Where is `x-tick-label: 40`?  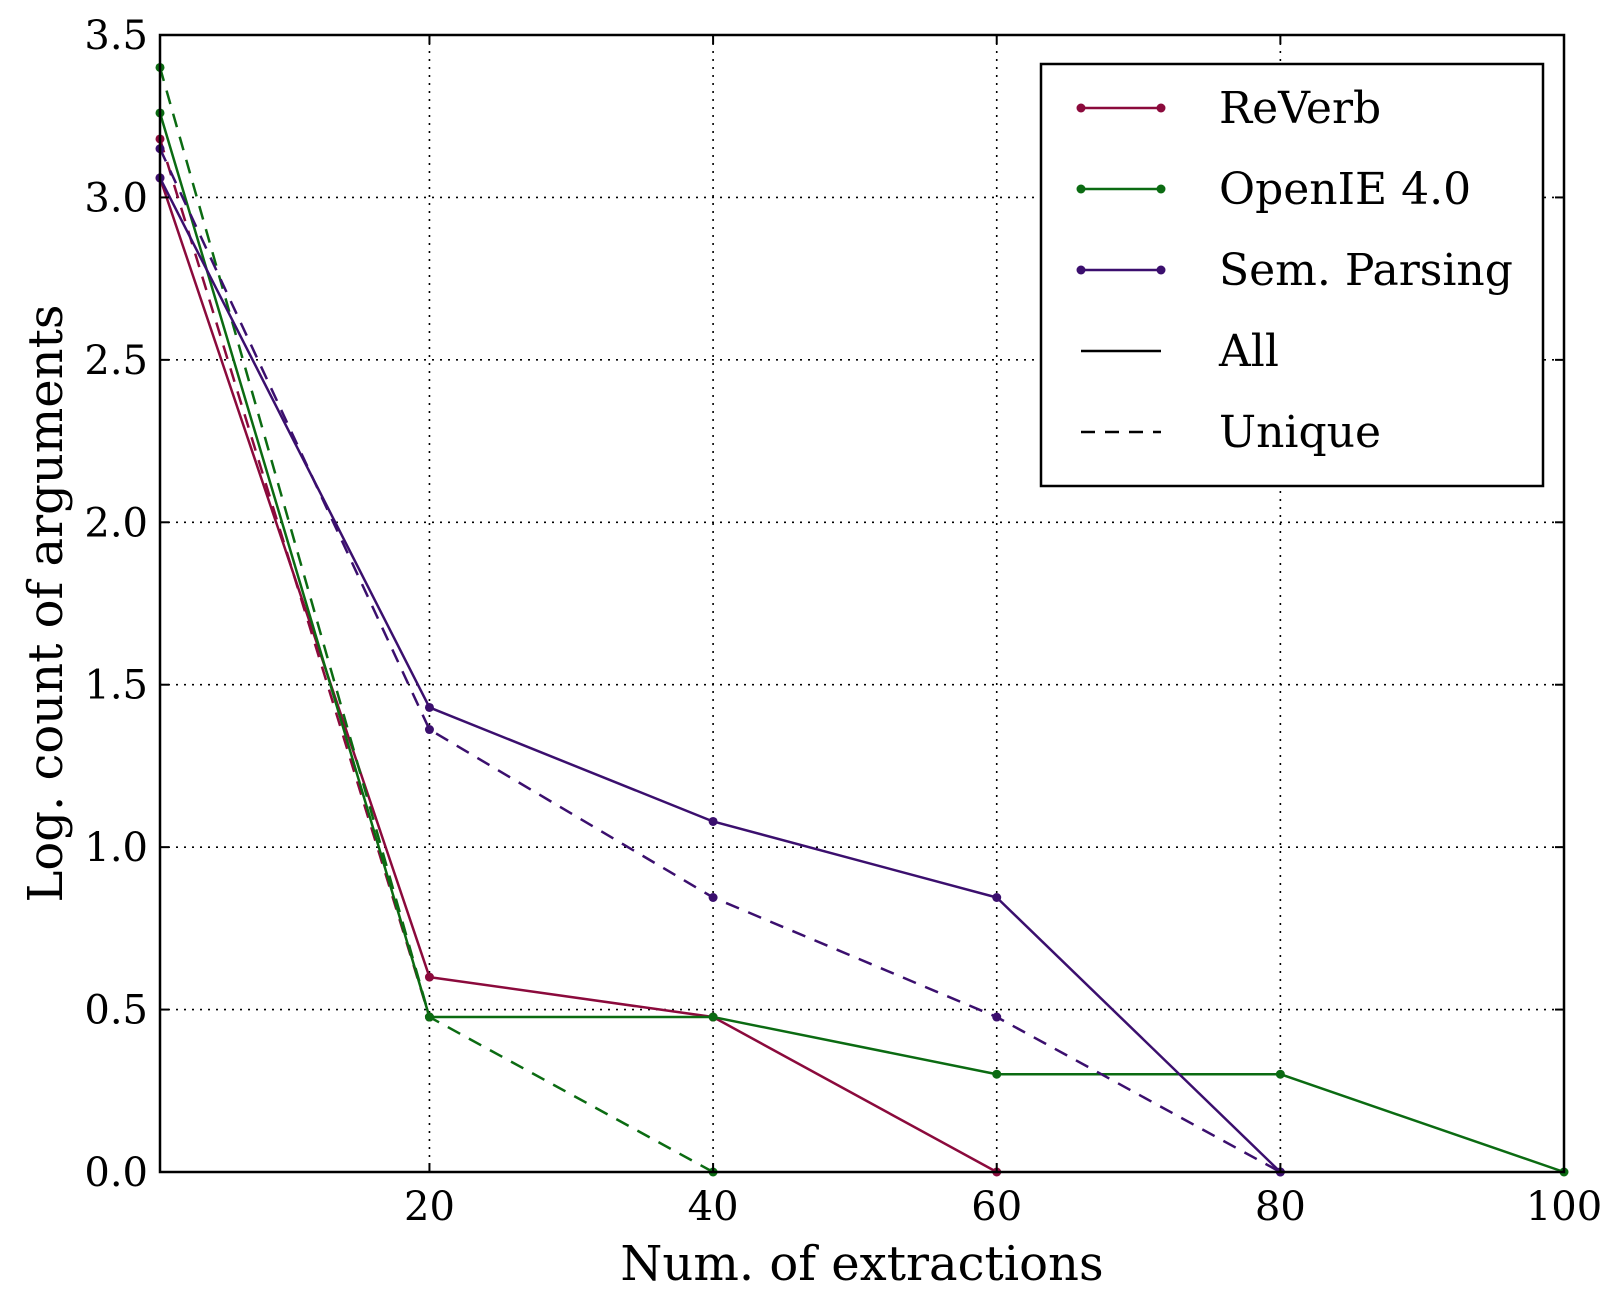
x-tick-label: 40 is located at coordinates (713, 1207).